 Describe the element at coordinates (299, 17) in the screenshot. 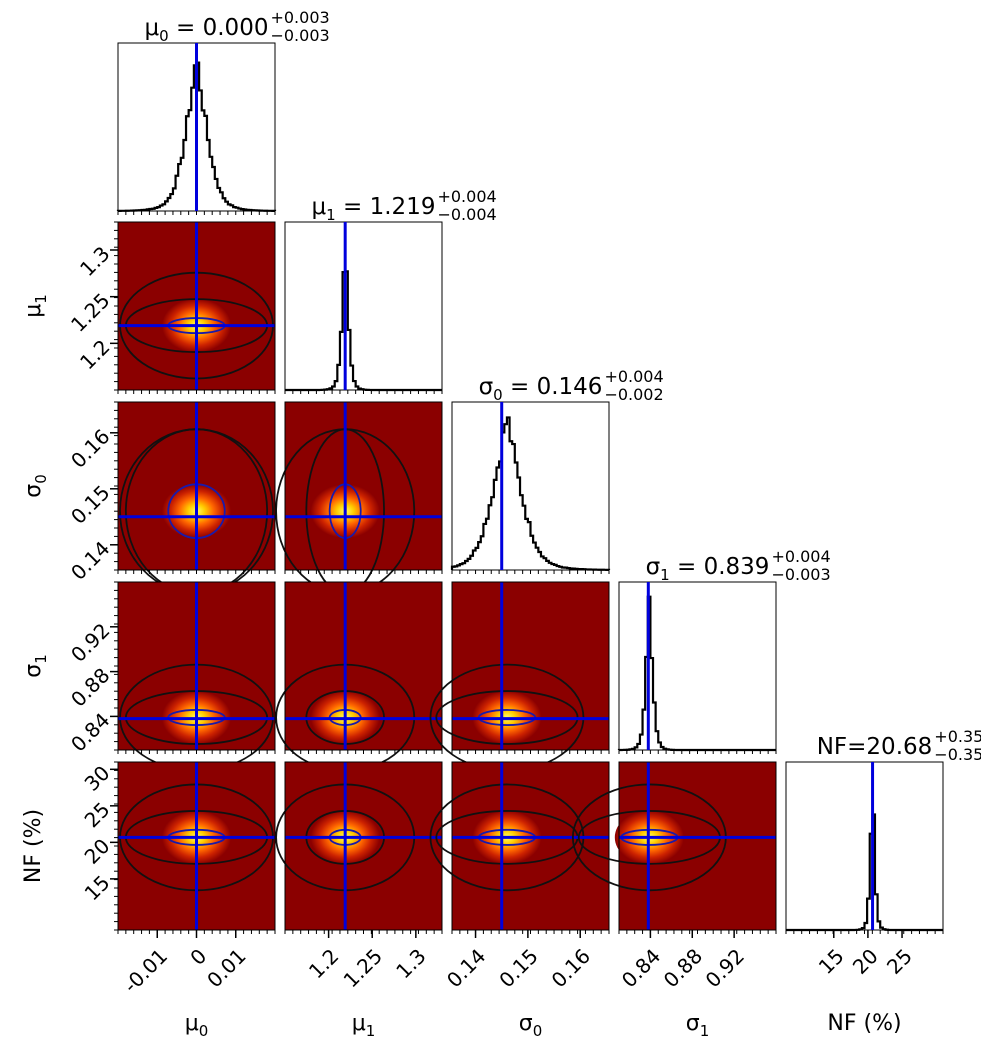

I see `title-plus: +0.003` at that location.